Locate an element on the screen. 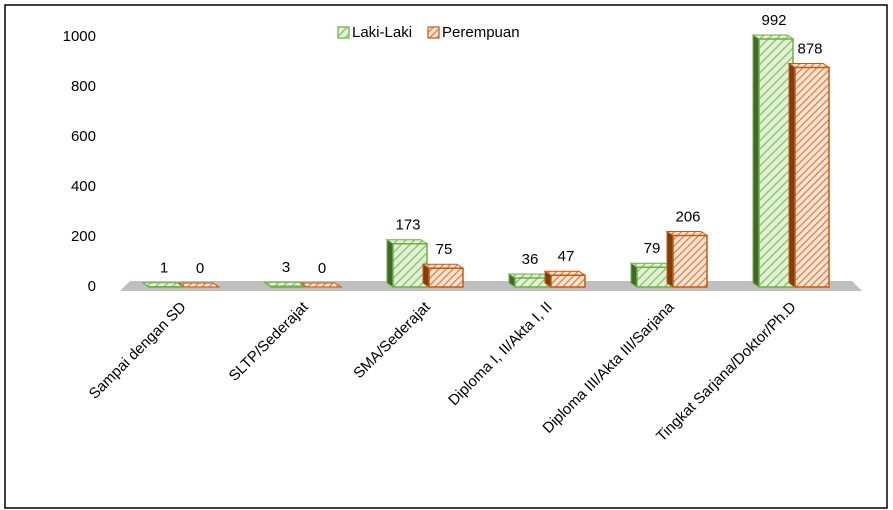 This screenshot has height=510, width=893. data-label: 36 is located at coordinates (530, 259).